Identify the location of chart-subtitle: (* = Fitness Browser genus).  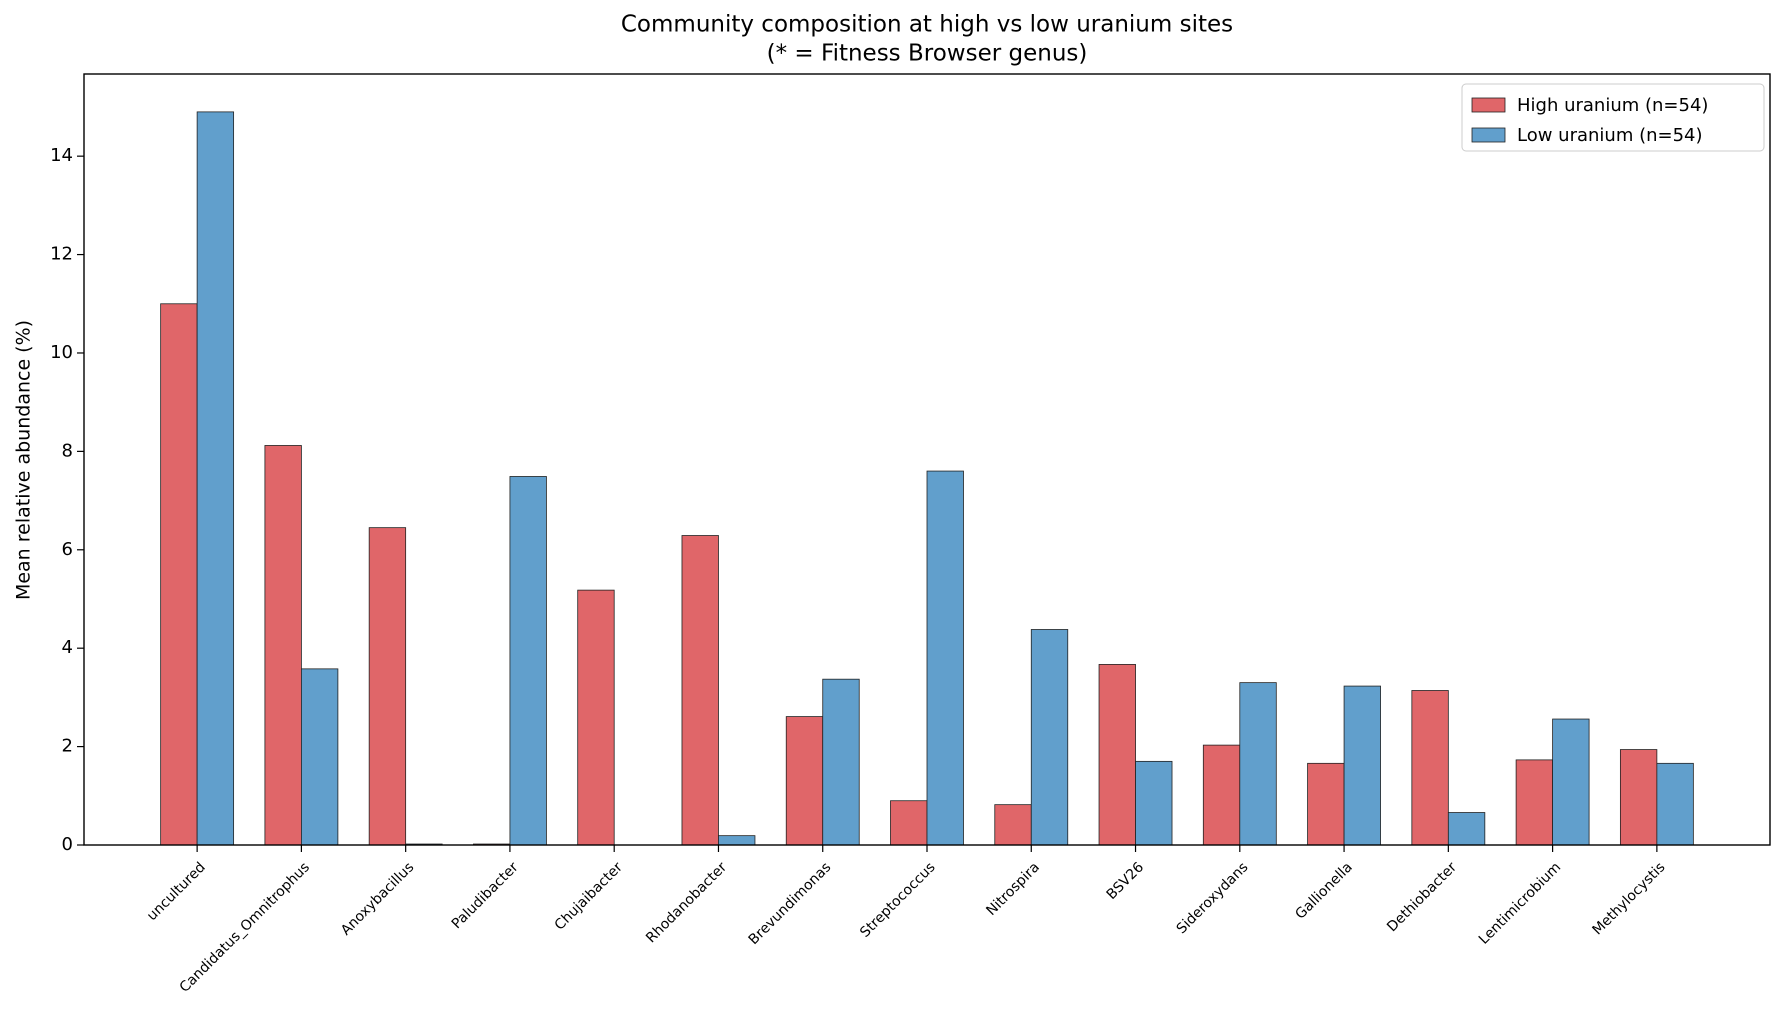
(927, 54).